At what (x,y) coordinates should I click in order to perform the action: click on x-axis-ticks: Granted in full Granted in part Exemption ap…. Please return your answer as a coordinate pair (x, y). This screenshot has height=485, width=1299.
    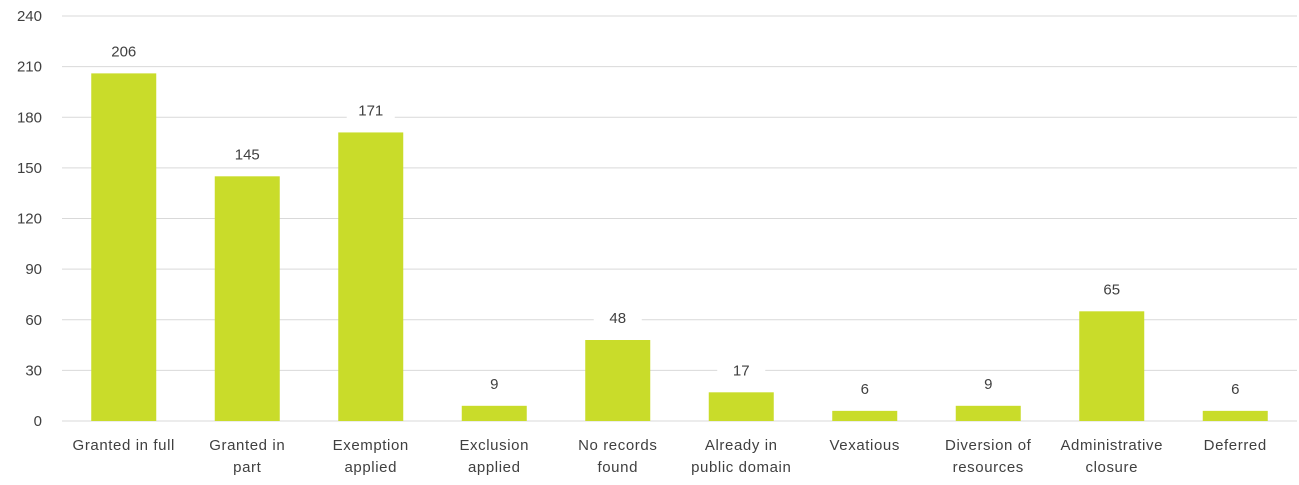
    Looking at the image, I should click on (670, 456).